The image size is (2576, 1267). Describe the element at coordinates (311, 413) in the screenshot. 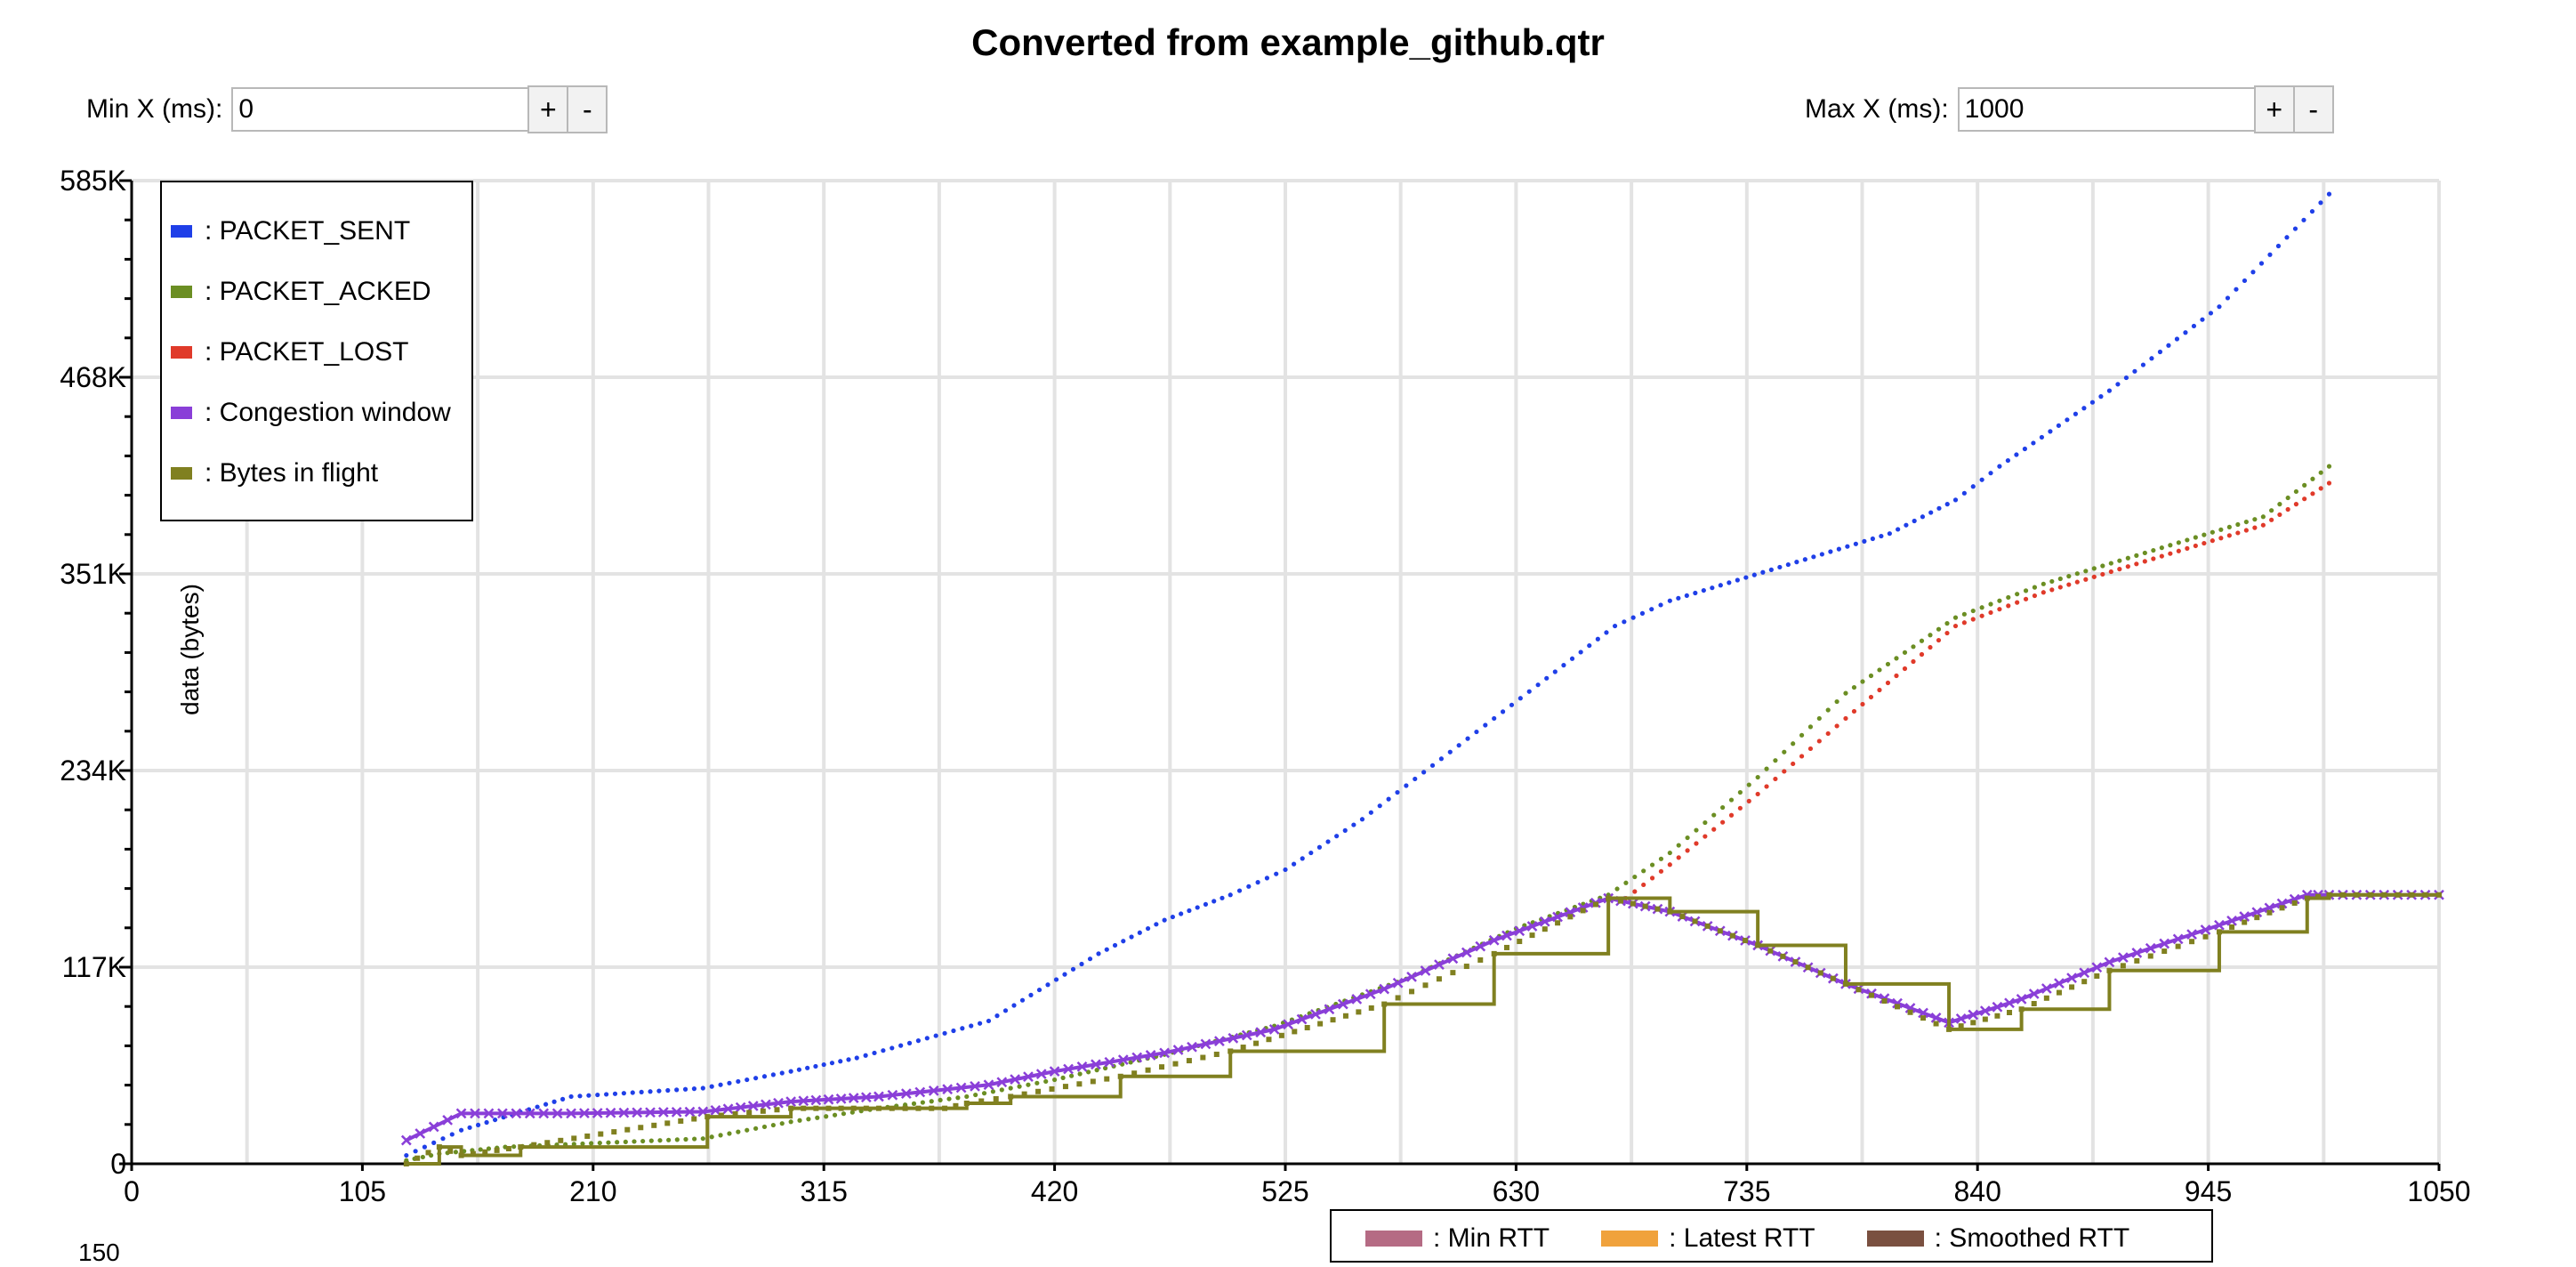

I see `legend-item-congestion-window: : Congestion window` at that location.